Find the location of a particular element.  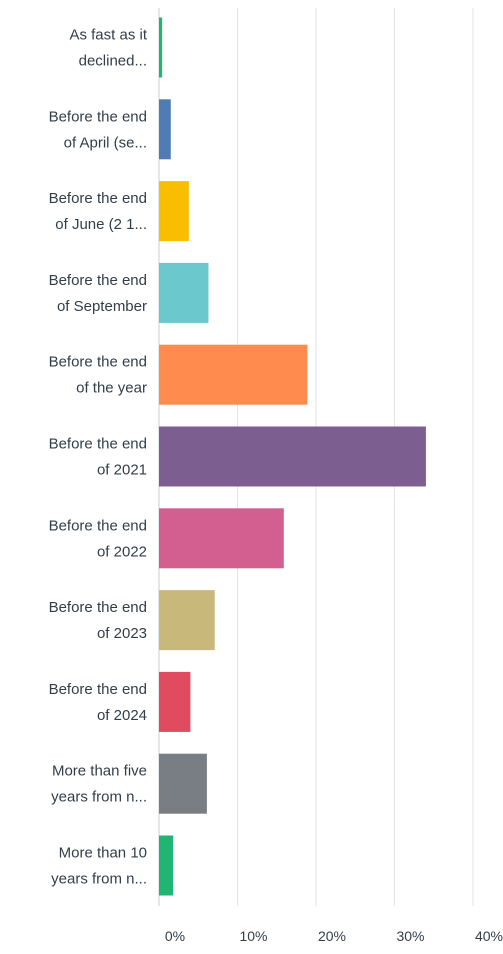

category-label: Before the end of 2024 is located at coordinates (98, 702).